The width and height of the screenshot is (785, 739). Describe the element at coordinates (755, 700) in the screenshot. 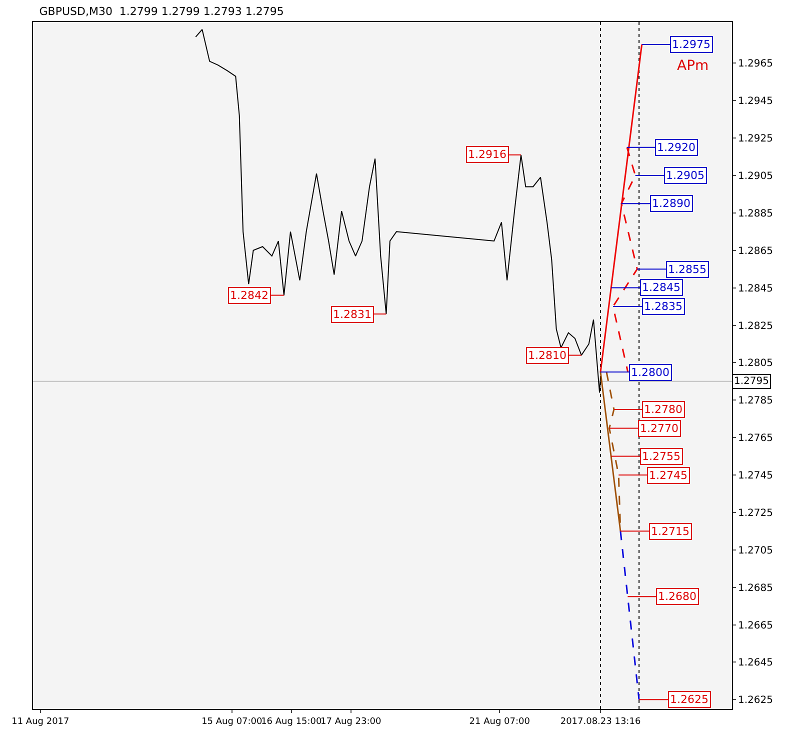

I see `y-tick-label: 1.2625` at that location.